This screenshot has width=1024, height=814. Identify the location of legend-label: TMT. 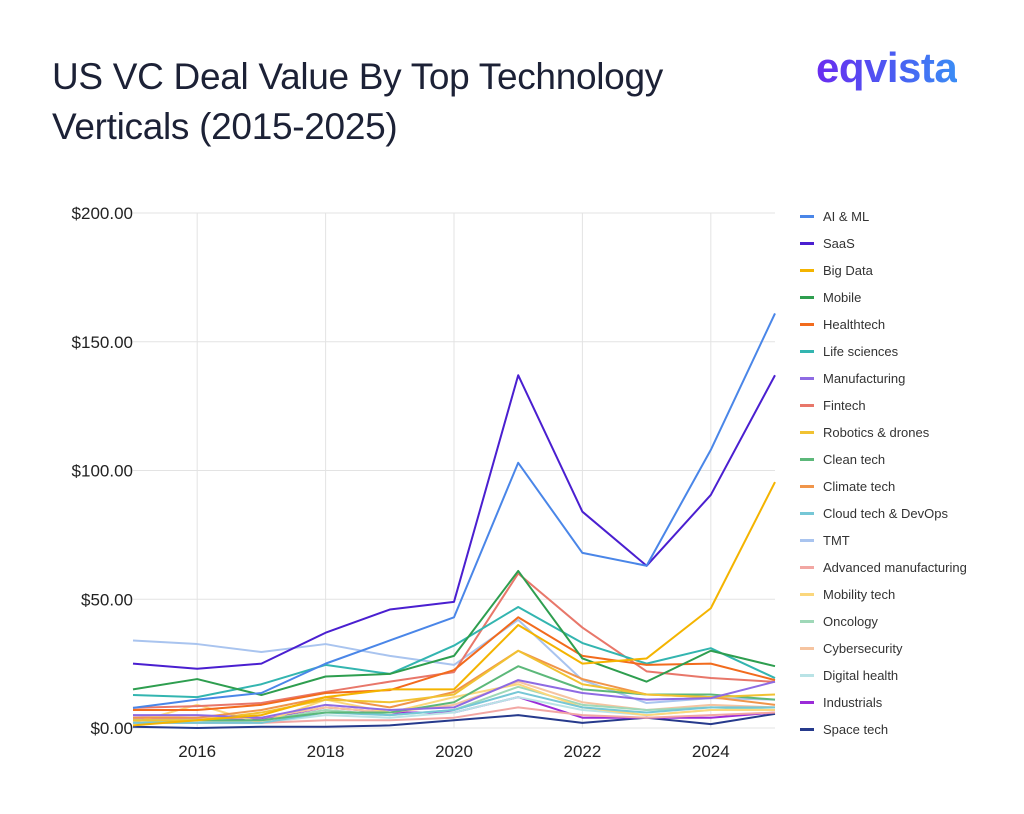
(836, 540).